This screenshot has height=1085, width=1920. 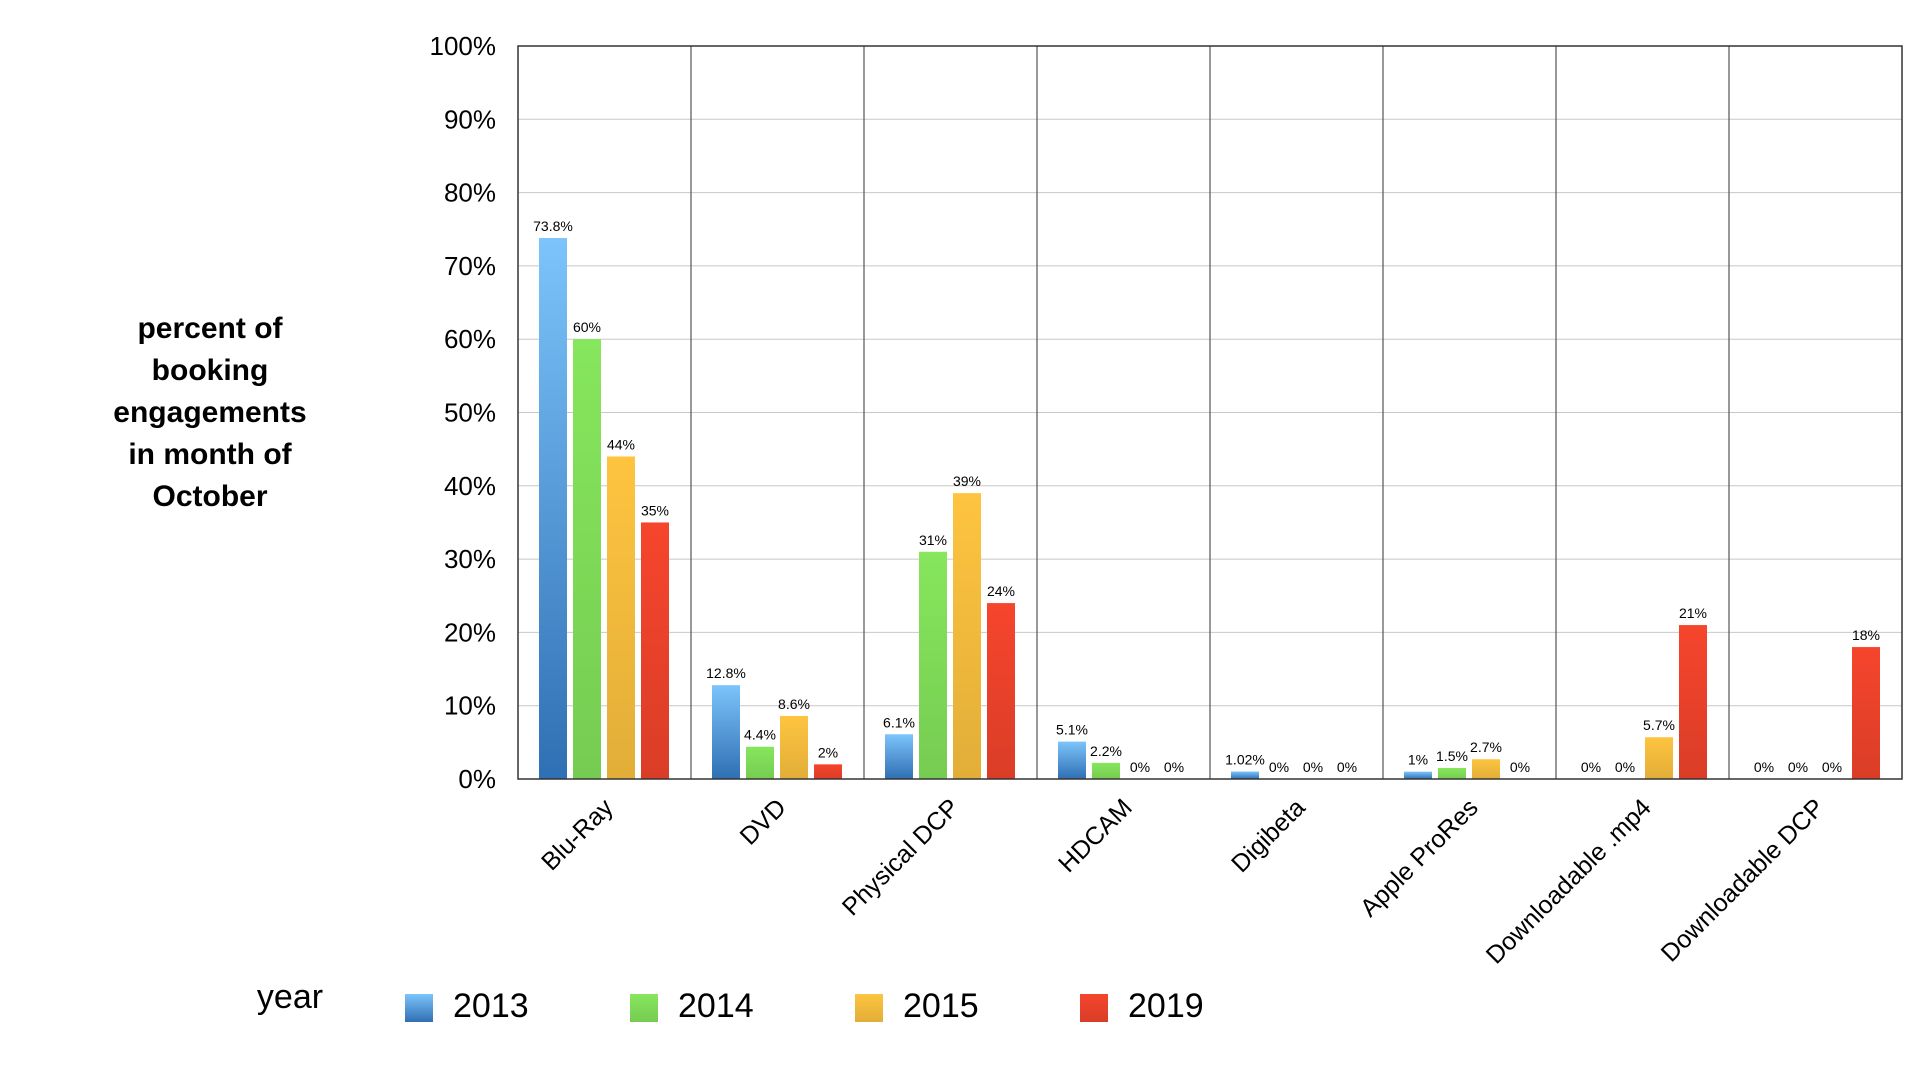 What do you see at coordinates (470, 119) in the screenshot?
I see `y-tick-label: 90%` at bounding box center [470, 119].